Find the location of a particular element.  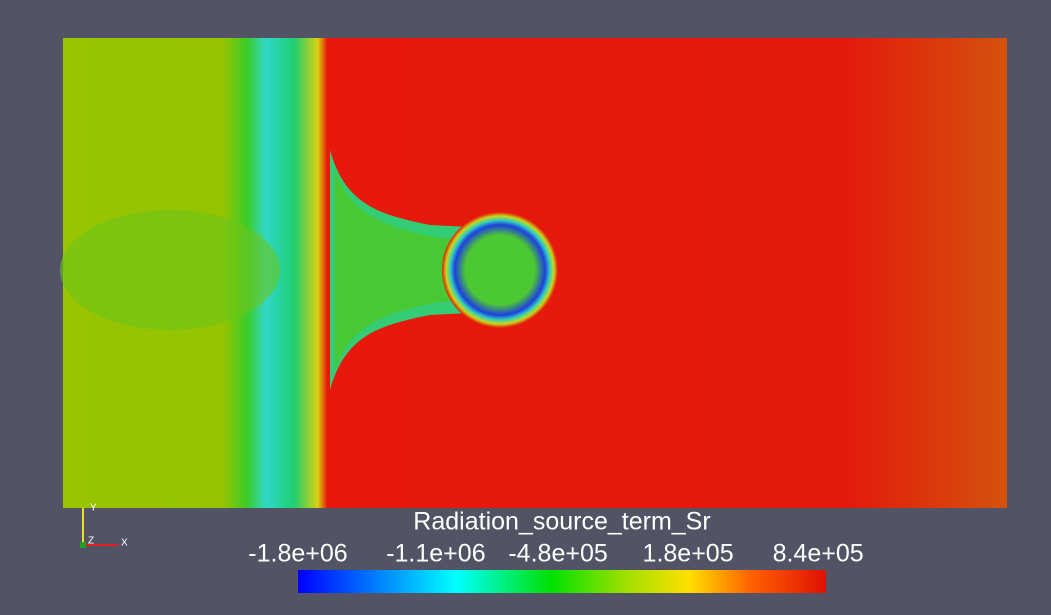

legend-tick-label: 1.8e+05 is located at coordinates (688, 554).